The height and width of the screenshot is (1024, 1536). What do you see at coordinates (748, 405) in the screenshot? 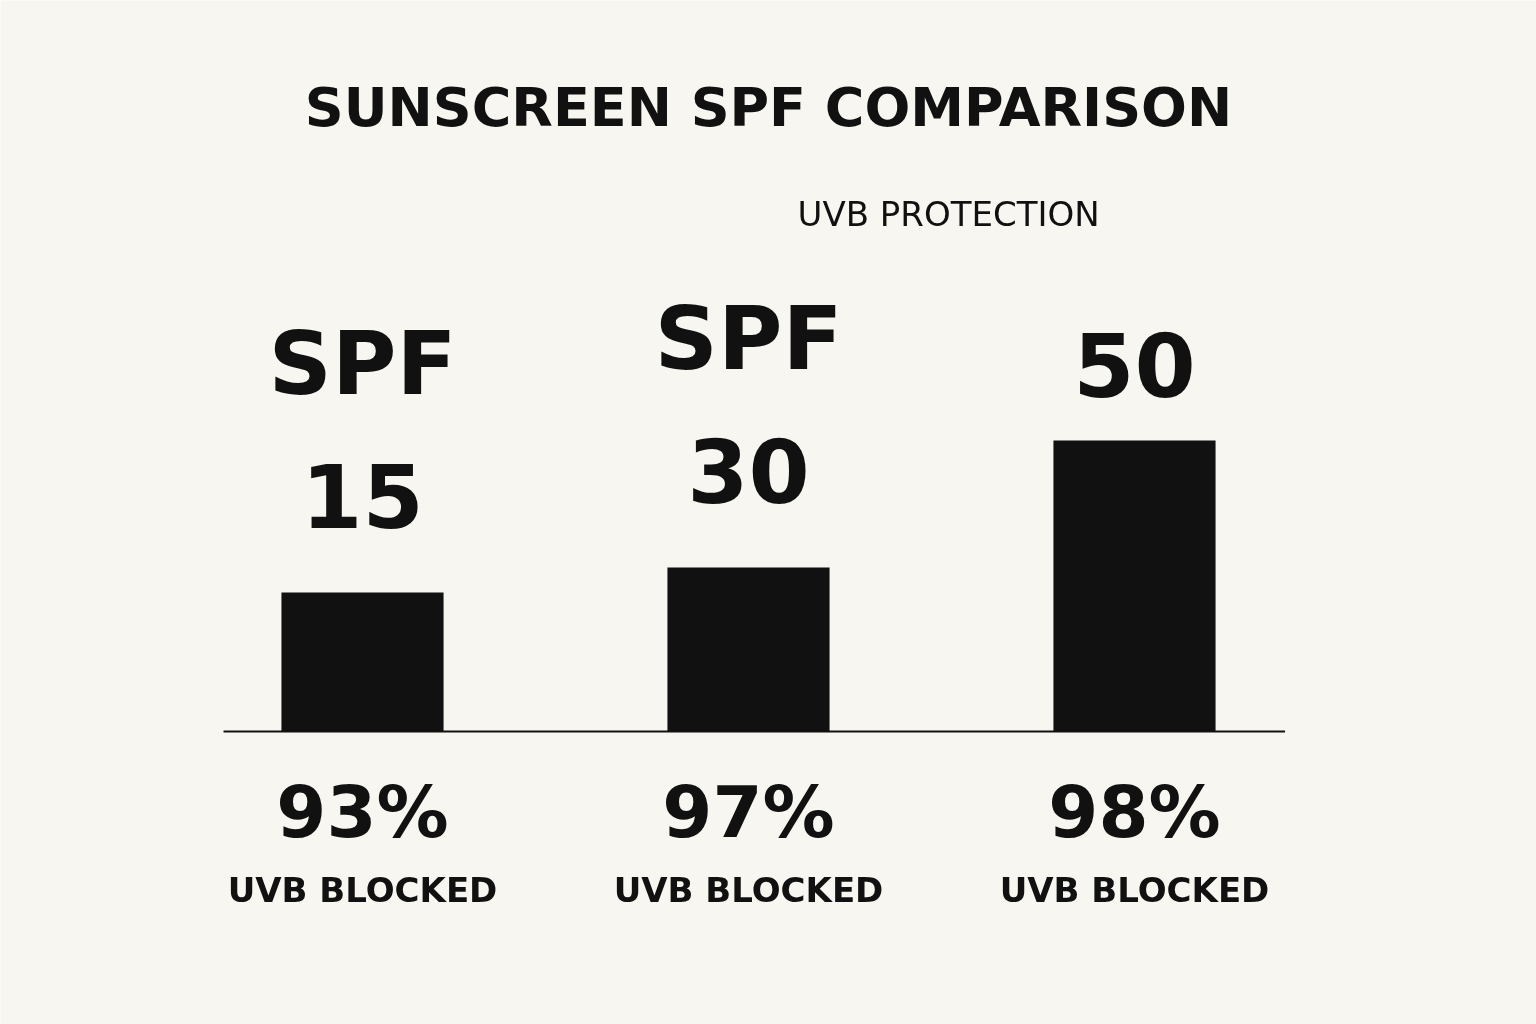
I see `x-tick-label: SPF 30` at bounding box center [748, 405].